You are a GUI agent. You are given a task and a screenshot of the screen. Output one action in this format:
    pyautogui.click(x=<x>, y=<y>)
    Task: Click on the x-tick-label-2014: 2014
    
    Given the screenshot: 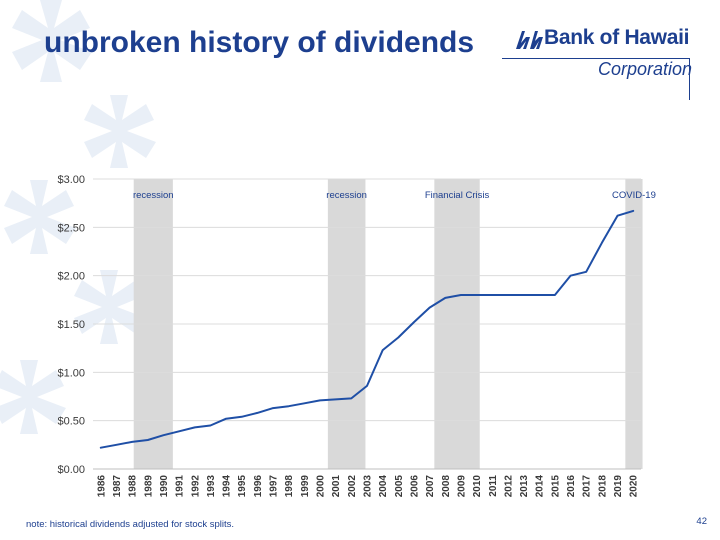 What is the action you would take?
    pyautogui.click(x=540, y=486)
    